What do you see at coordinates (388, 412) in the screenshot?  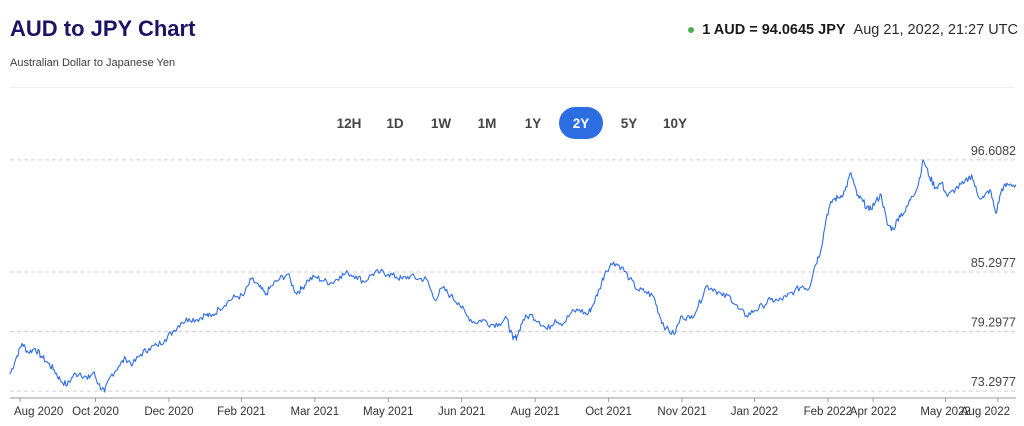 I see `x-tick-label: May 2021` at bounding box center [388, 412].